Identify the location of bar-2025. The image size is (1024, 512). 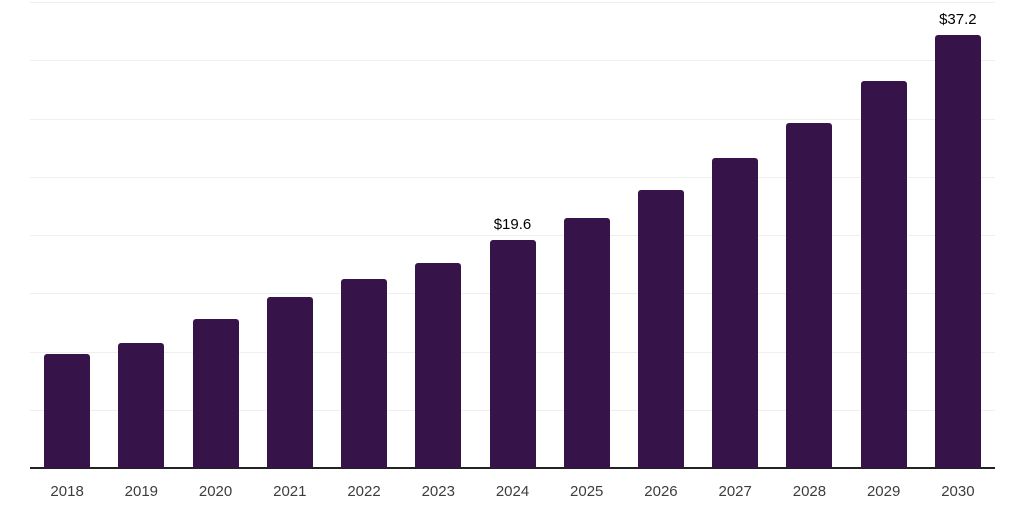
(586, 342).